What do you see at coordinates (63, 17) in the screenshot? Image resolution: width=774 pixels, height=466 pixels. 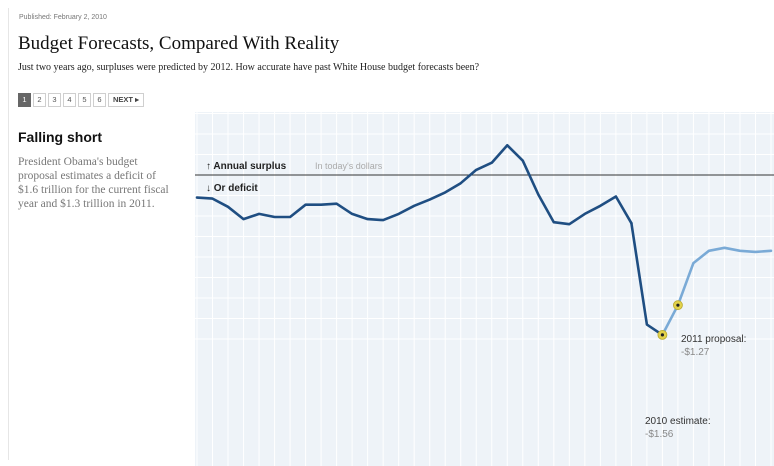 I see `published-date: Published: February 2, 2010` at bounding box center [63, 17].